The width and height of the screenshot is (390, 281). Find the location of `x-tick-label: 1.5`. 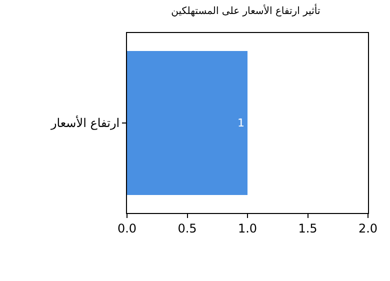

x-tick-label: 1.5 is located at coordinates (308, 228).